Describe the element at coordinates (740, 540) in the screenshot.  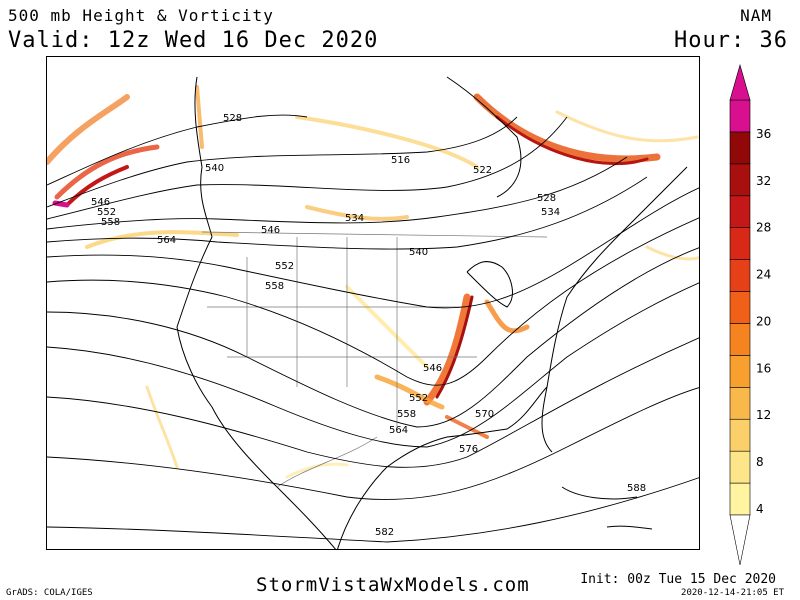
I see `colorbar-min-arrow` at that location.